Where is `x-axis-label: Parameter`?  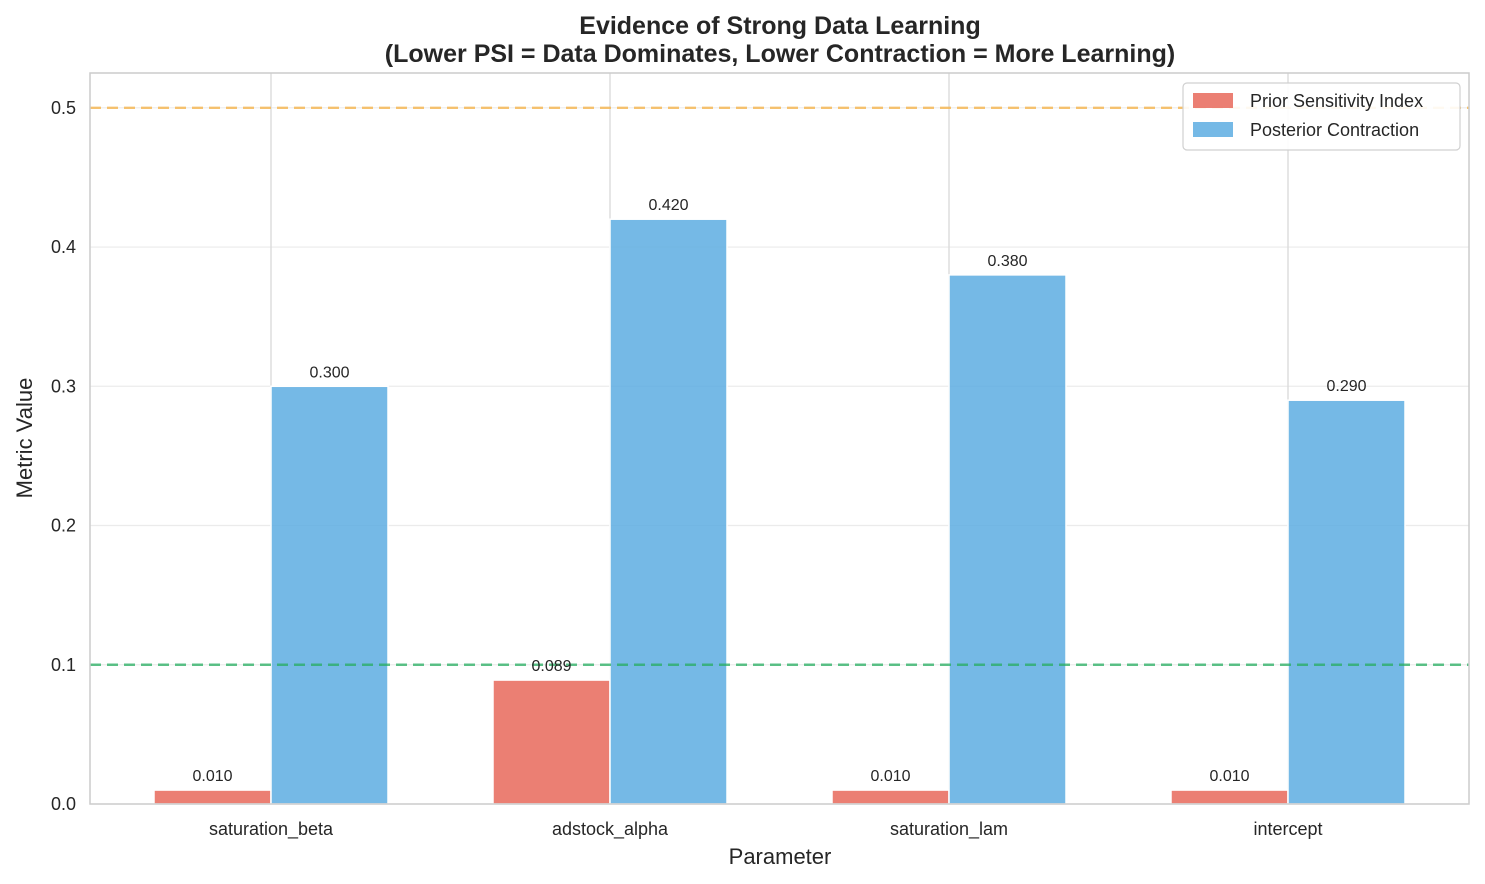
x-axis-label: Parameter is located at coordinates (780, 856).